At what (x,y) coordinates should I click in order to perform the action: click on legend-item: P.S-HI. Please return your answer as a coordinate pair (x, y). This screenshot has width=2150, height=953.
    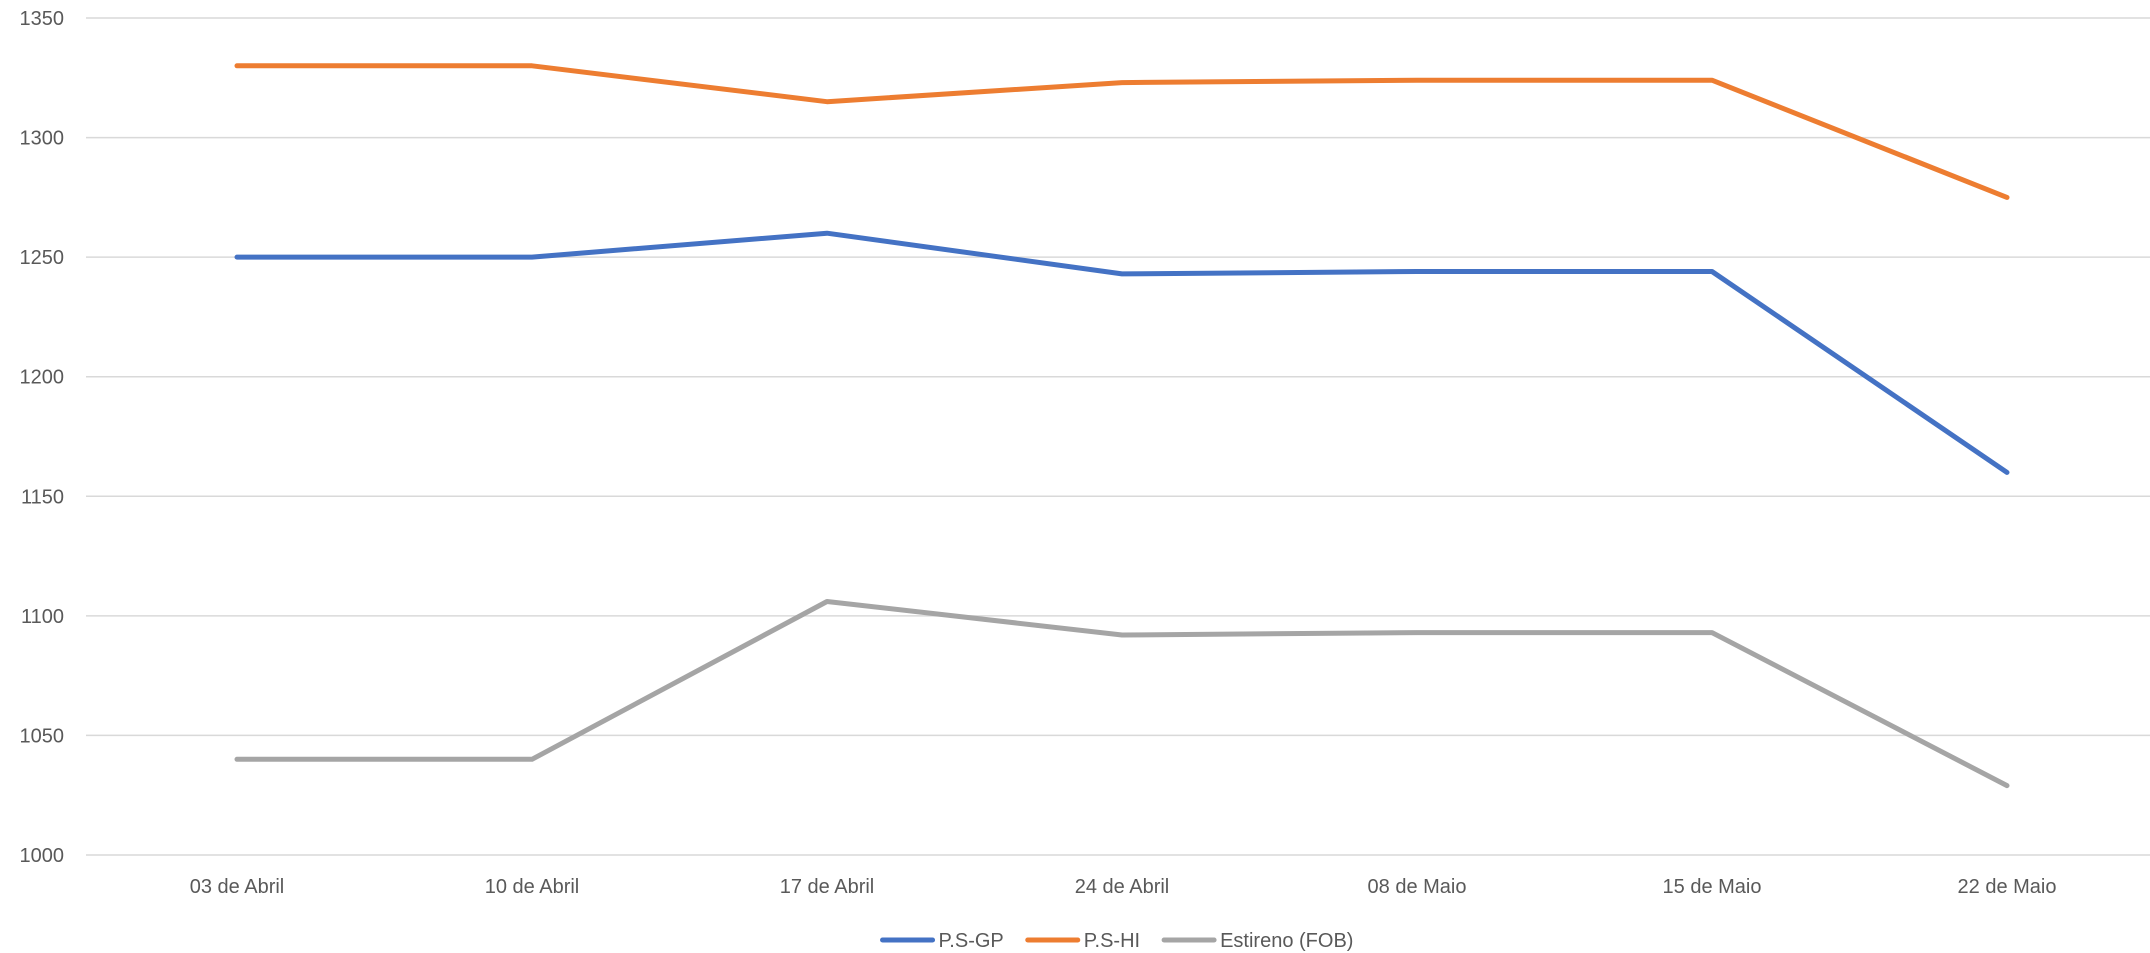
    Looking at the image, I should click on (1082, 941).